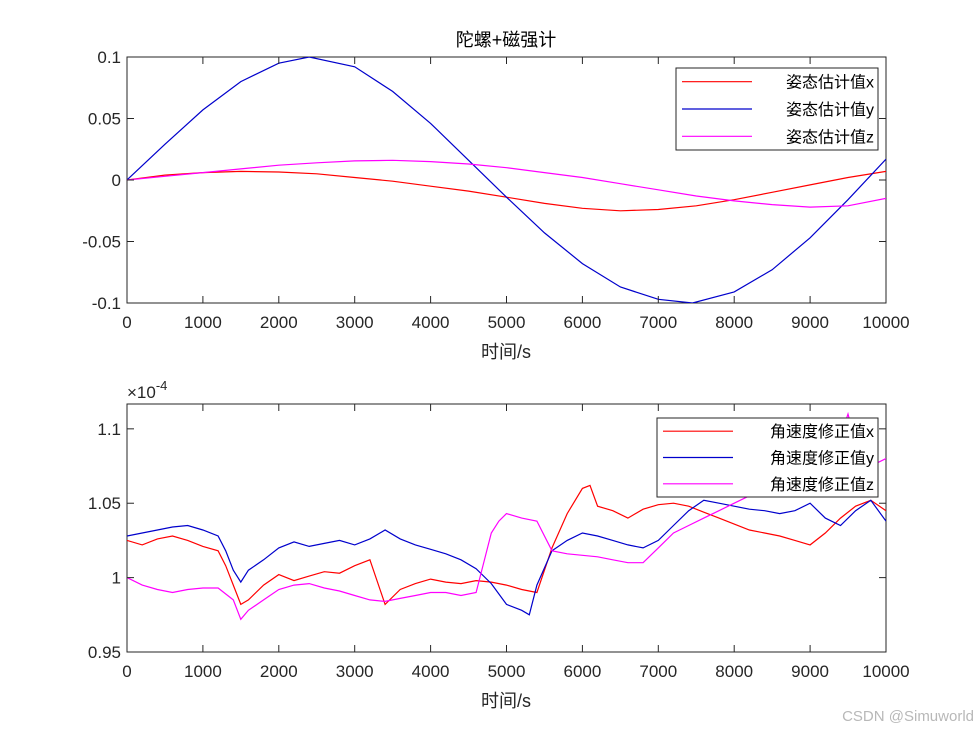  What do you see at coordinates (116, 578) in the screenshot?
I see `bottom-y-tick-label: 1` at bounding box center [116, 578].